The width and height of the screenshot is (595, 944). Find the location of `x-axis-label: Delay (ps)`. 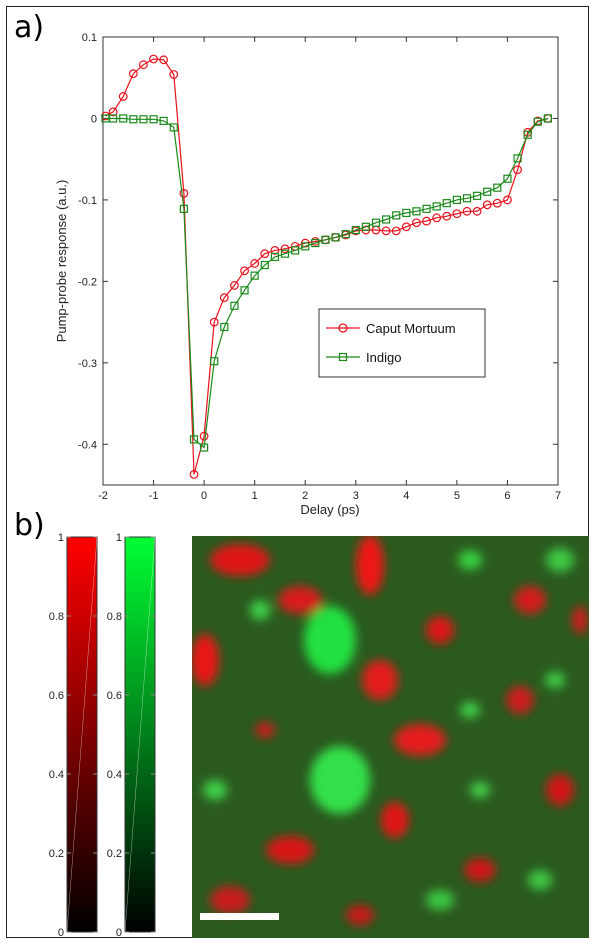

x-axis-label: Delay (ps) is located at coordinates (329, 509).